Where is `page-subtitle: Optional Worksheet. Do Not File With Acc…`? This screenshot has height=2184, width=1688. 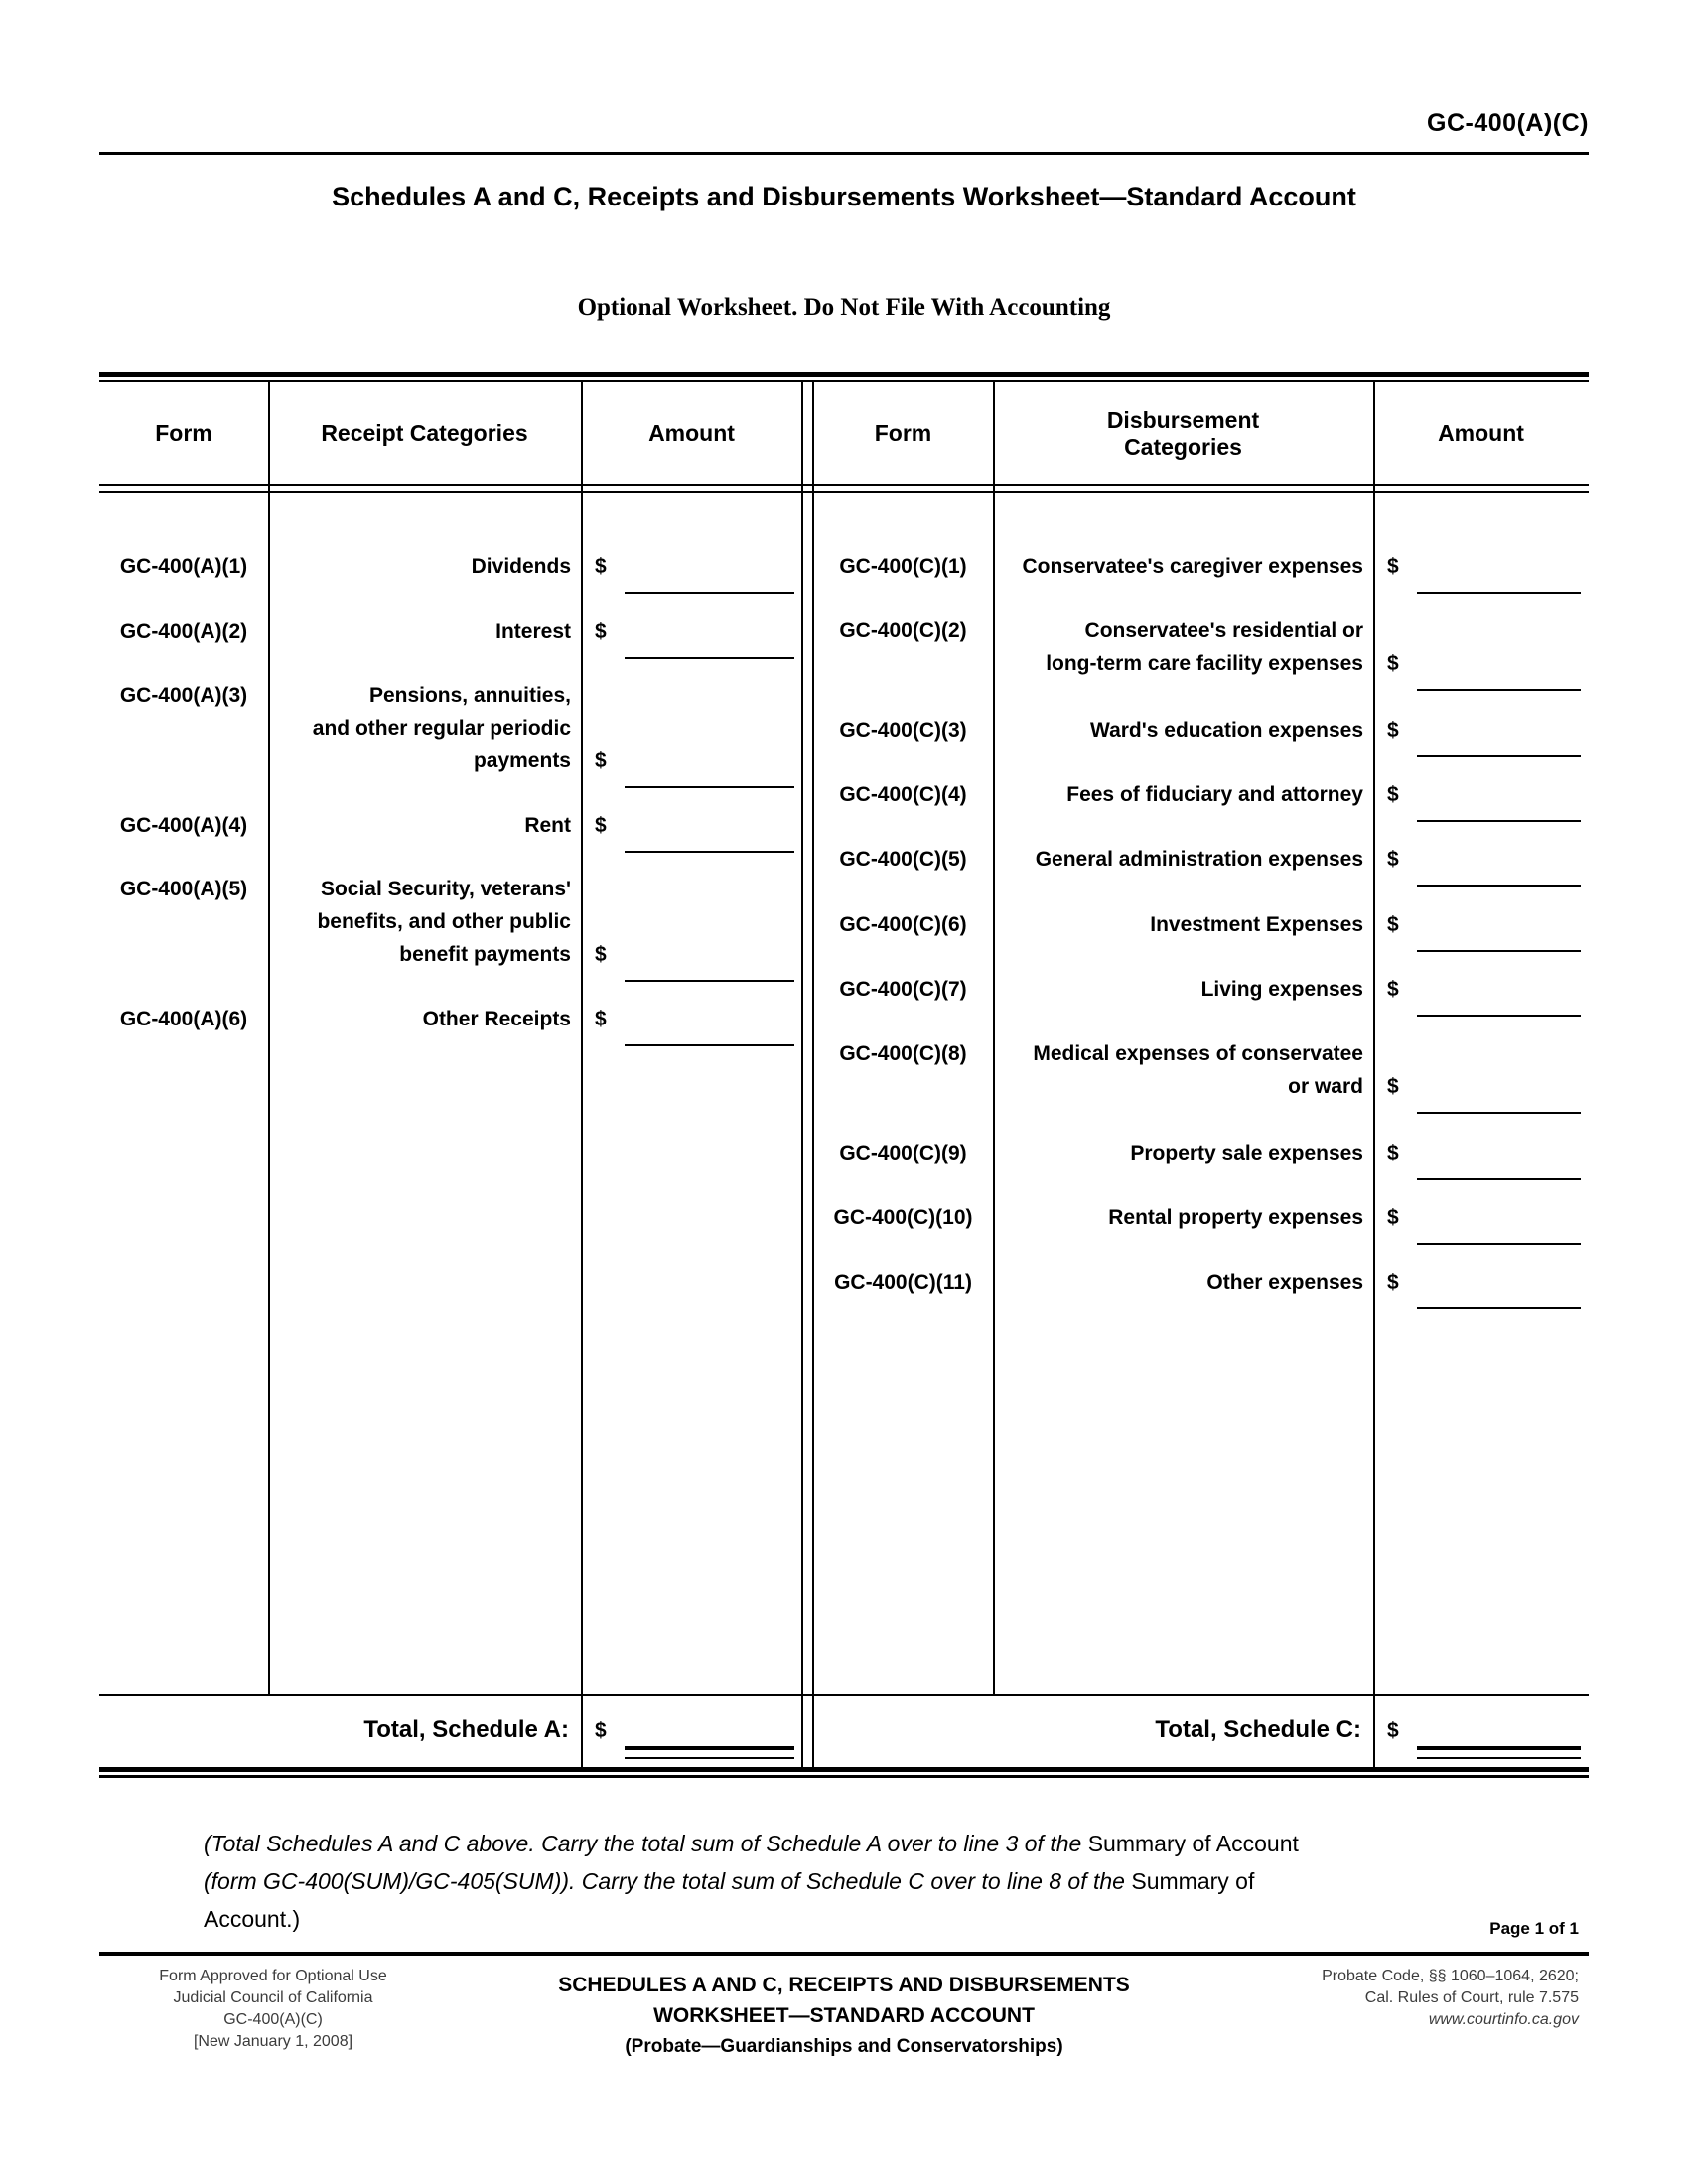
page-subtitle: Optional Worksheet. Do Not File With Acc… is located at coordinates (844, 307).